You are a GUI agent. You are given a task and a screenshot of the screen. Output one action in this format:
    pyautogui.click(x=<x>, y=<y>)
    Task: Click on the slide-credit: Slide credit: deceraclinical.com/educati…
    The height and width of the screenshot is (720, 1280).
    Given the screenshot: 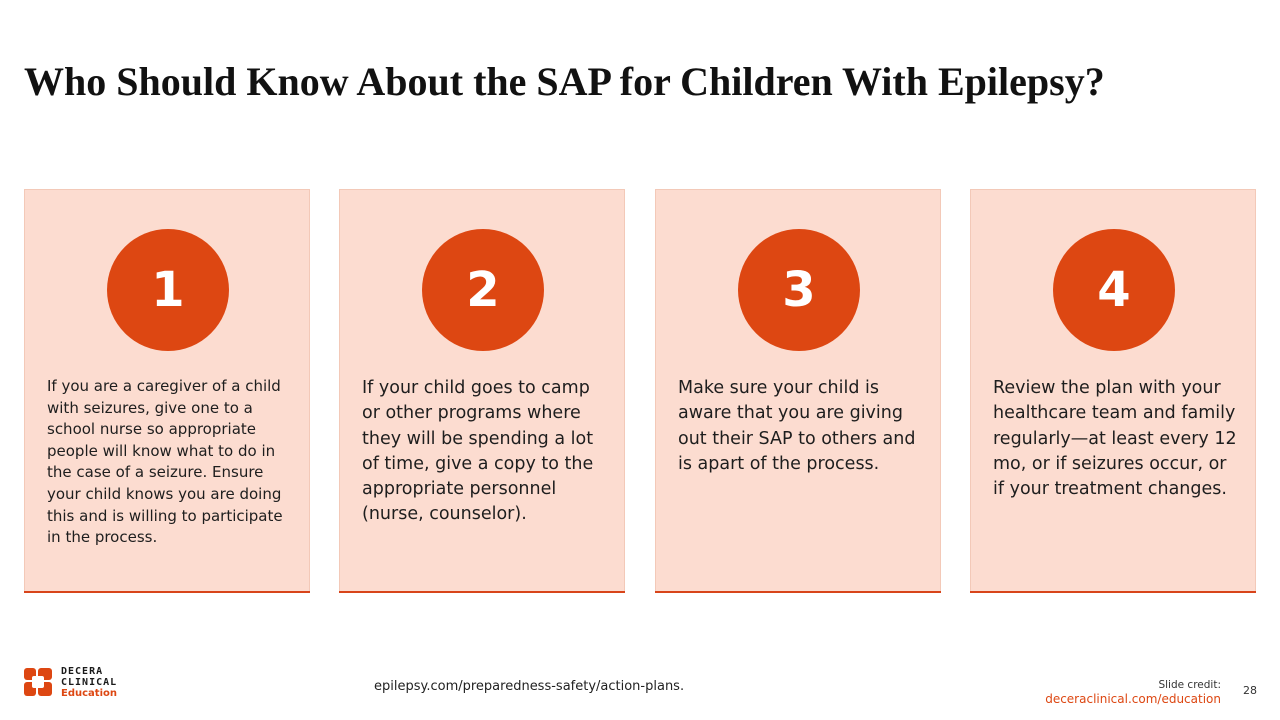 What is the action you would take?
    pyautogui.click(x=1133, y=692)
    